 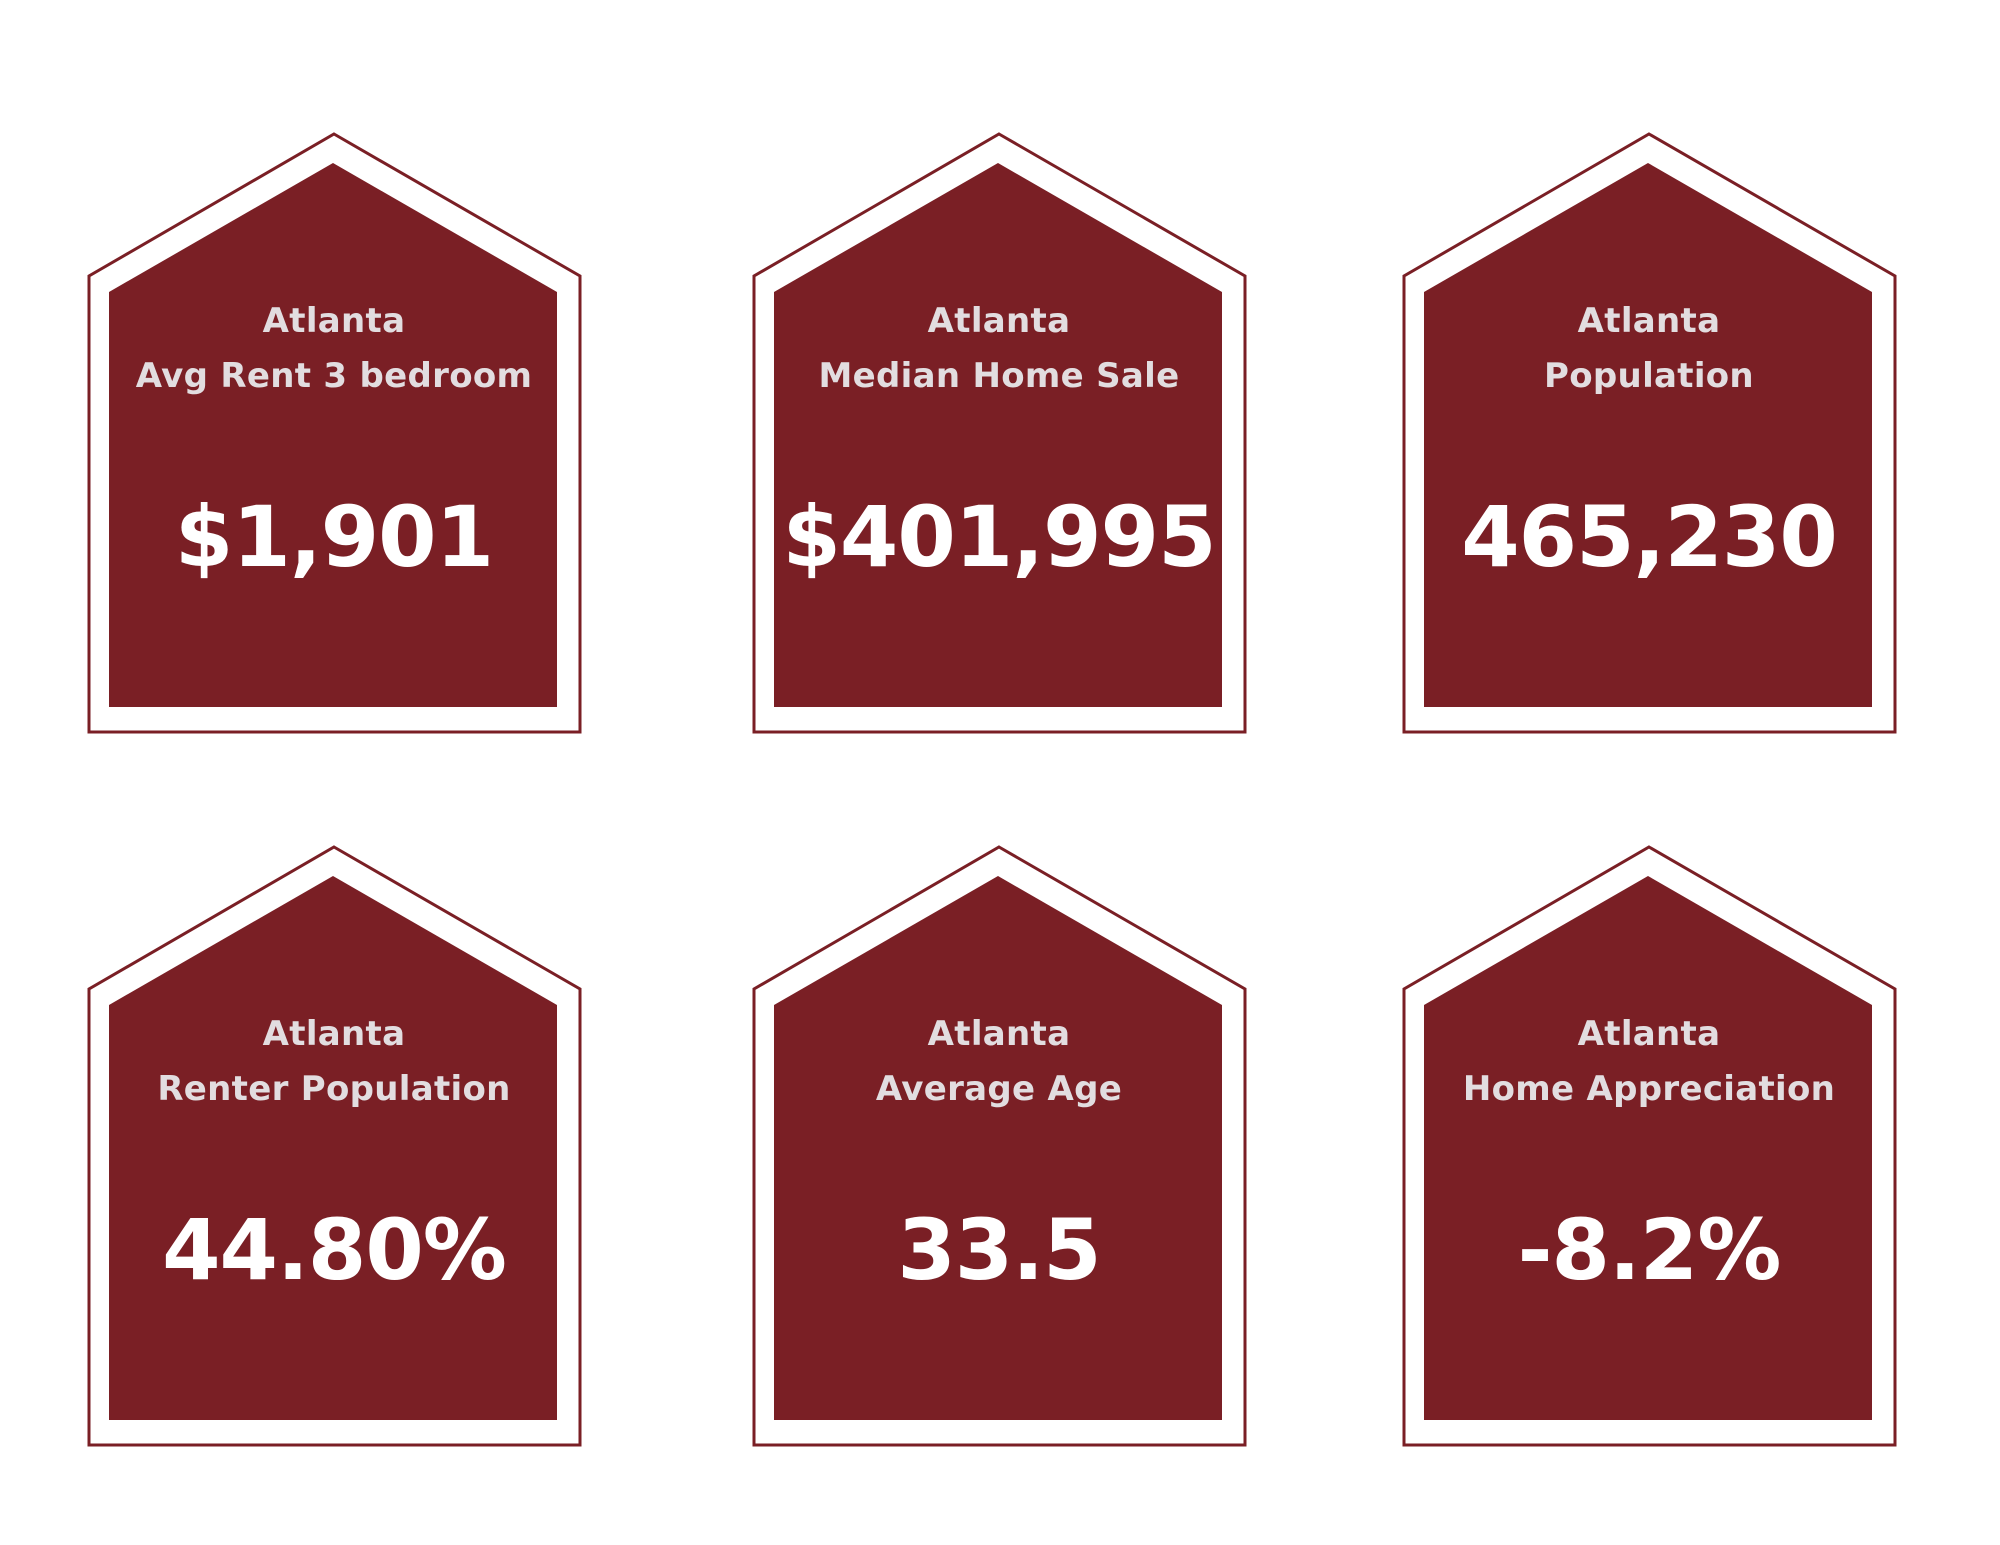 I want to click on stat-label: Atlanta Population, so click(x=1649, y=349).